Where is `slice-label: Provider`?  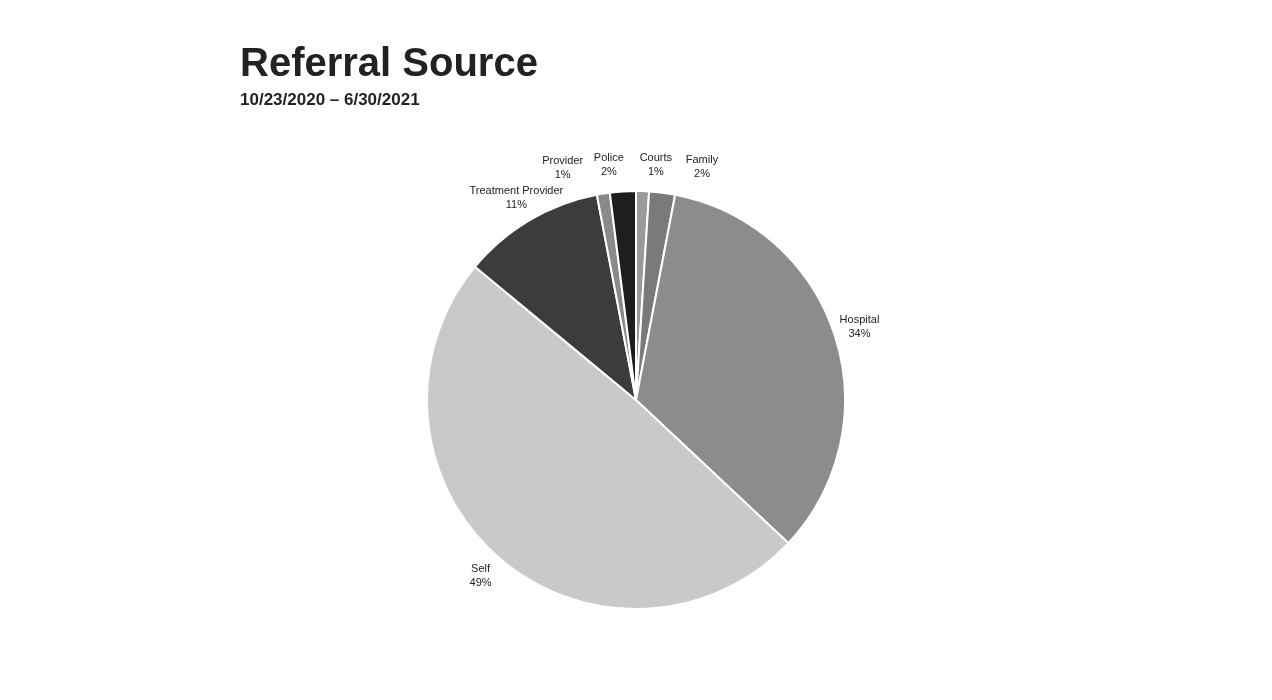 slice-label: Provider is located at coordinates (563, 159).